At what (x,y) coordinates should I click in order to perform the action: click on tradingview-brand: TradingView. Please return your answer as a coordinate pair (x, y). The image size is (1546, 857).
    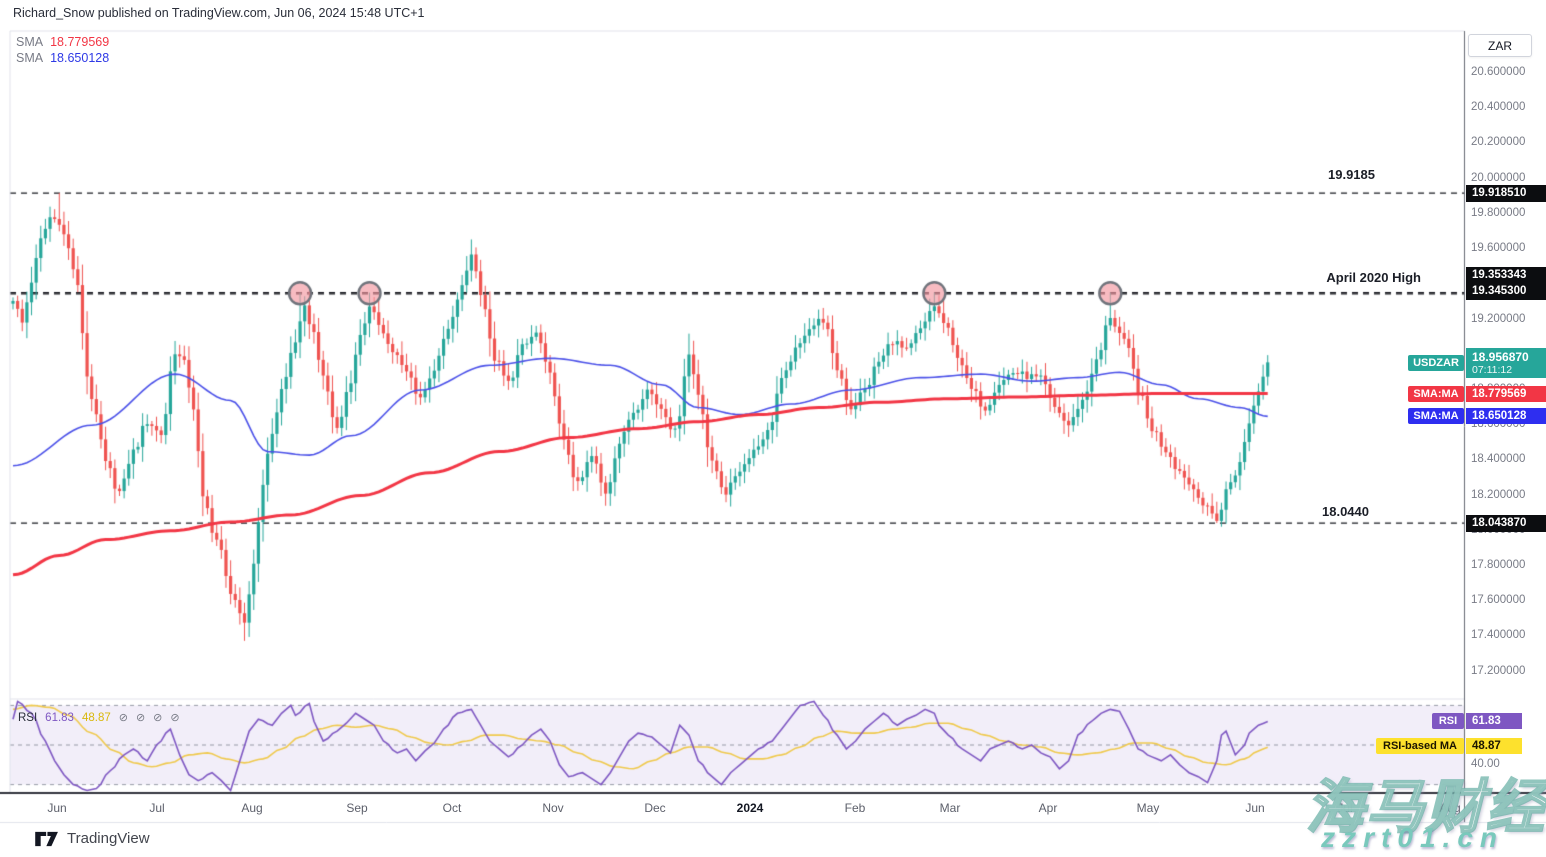
    Looking at the image, I should click on (92, 838).